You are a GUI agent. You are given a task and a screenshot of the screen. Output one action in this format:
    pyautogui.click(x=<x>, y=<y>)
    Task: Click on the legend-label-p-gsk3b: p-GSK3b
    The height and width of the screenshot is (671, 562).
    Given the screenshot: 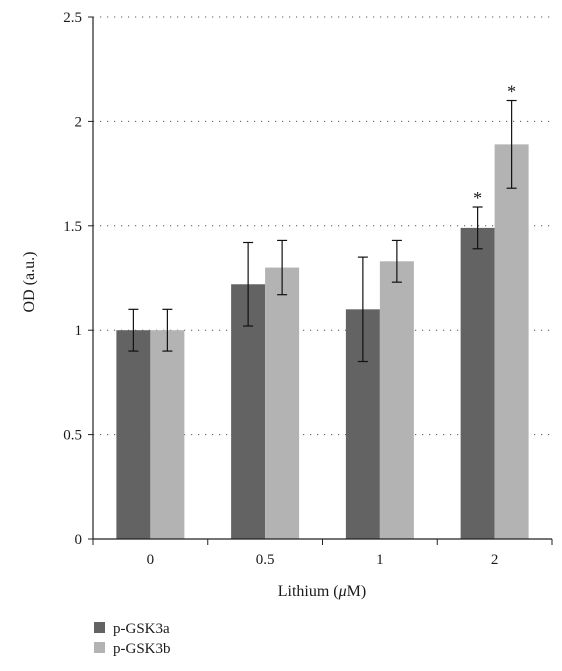 What is the action you would take?
    pyautogui.click(x=142, y=649)
    